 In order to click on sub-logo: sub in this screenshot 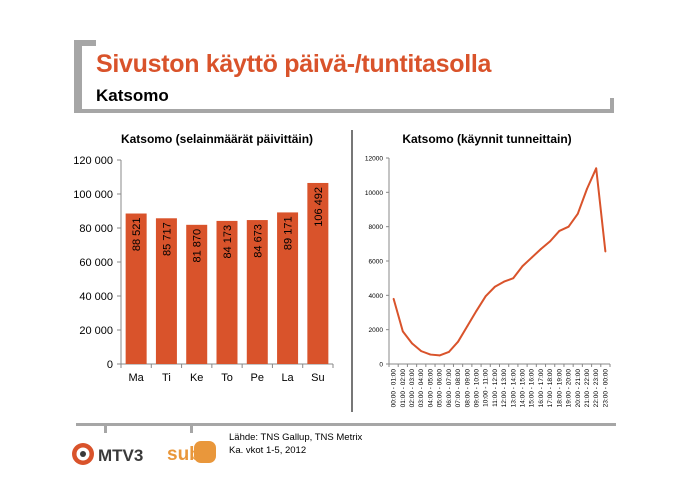, I will do `click(191, 453)`.